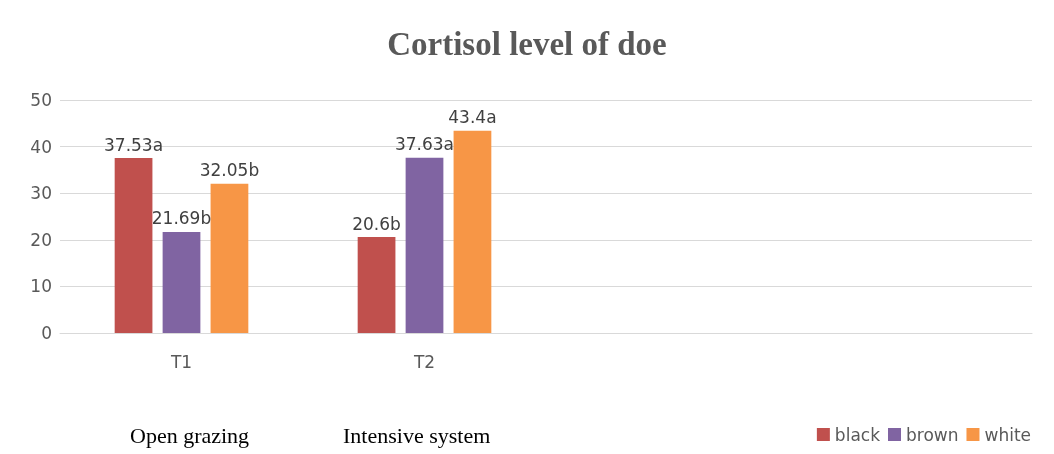  What do you see at coordinates (41, 286) in the screenshot?
I see `y-tick-label: 10` at bounding box center [41, 286].